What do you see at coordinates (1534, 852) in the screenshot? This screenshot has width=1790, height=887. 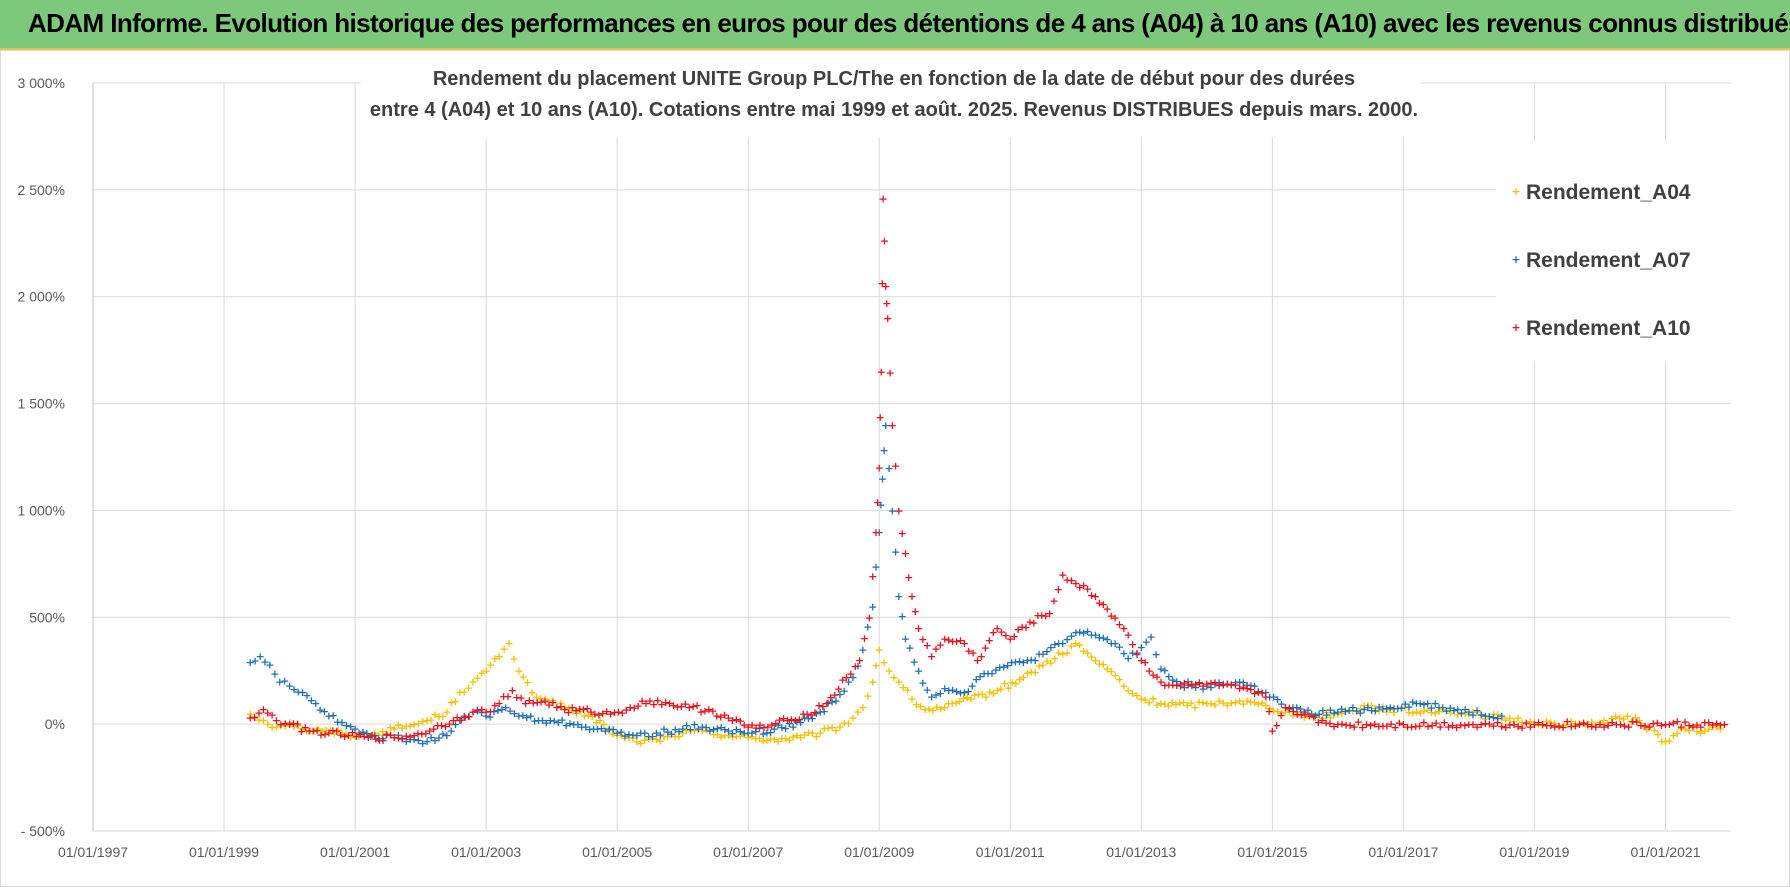 I see `x-tick-label: 01/01/2019` at bounding box center [1534, 852].